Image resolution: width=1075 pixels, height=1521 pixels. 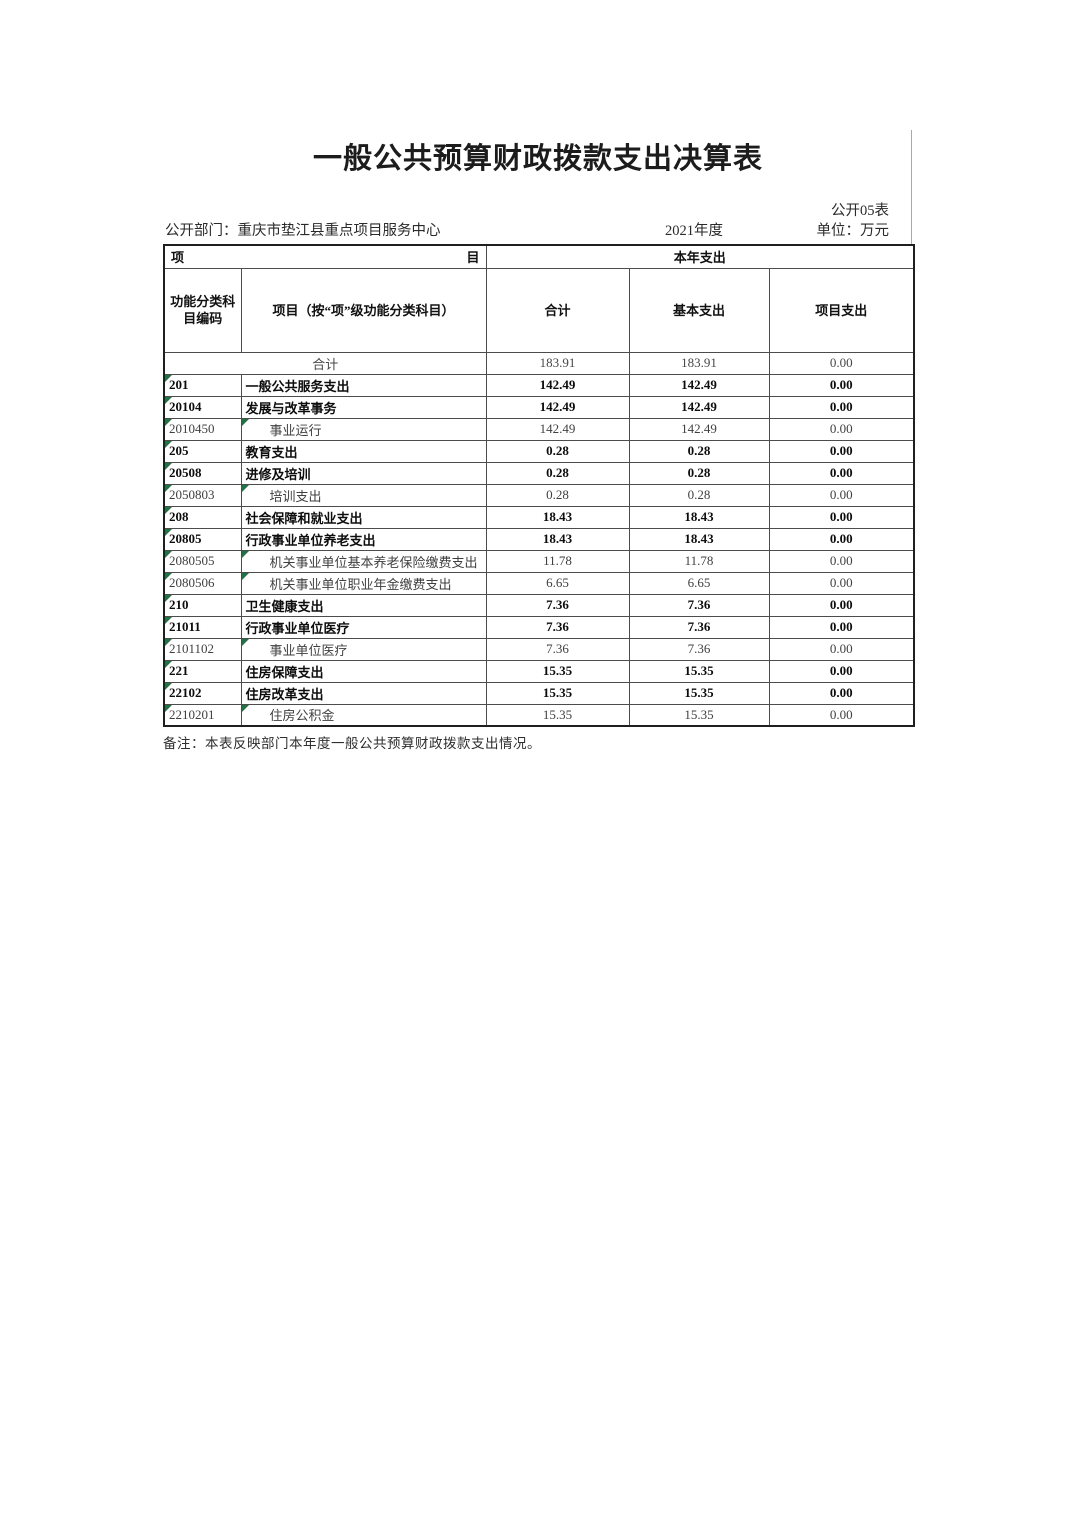 What do you see at coordinates (363, 495) in the screenshot?
I see `name-cell: 培训支出` at bounding box center [363, 495].